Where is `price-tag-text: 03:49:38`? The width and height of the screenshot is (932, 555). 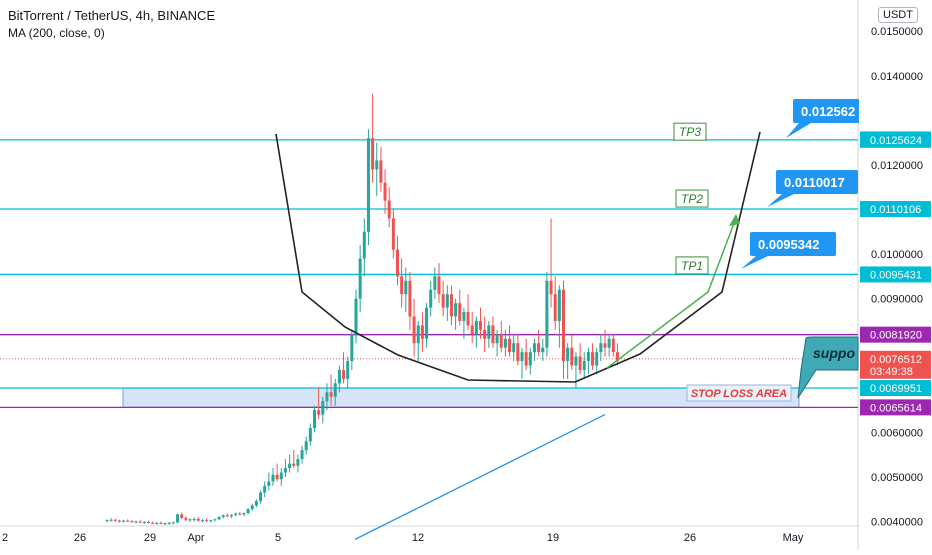
price-tag-text: 03:49:38 is located at coordinates (891, 372).